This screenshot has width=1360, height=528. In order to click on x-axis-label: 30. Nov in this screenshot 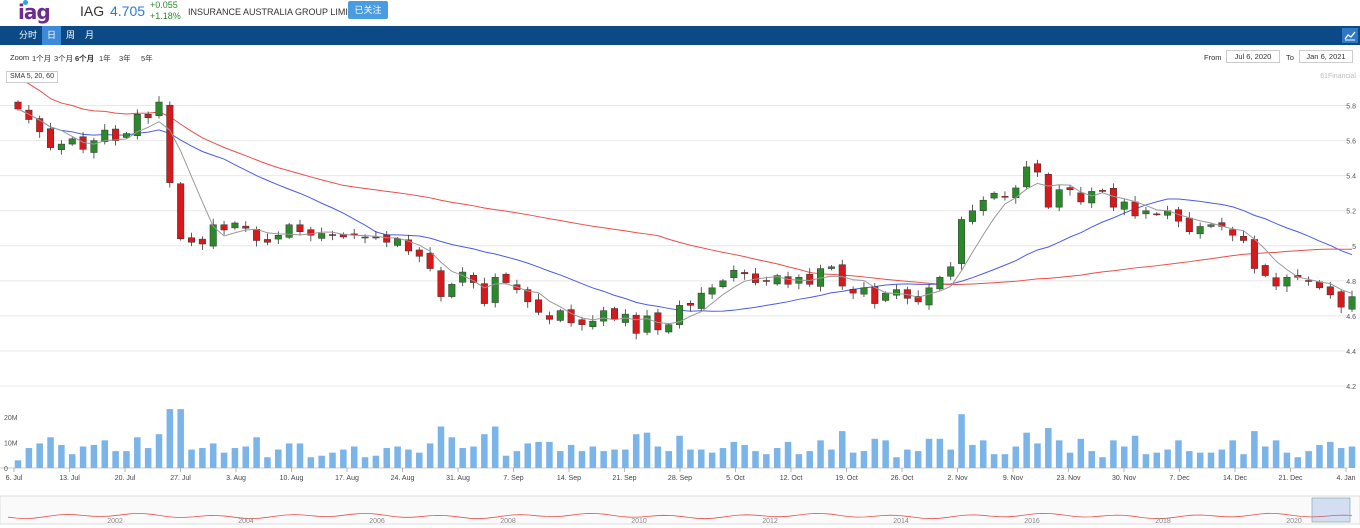, I will do `click(1124, 478)`.